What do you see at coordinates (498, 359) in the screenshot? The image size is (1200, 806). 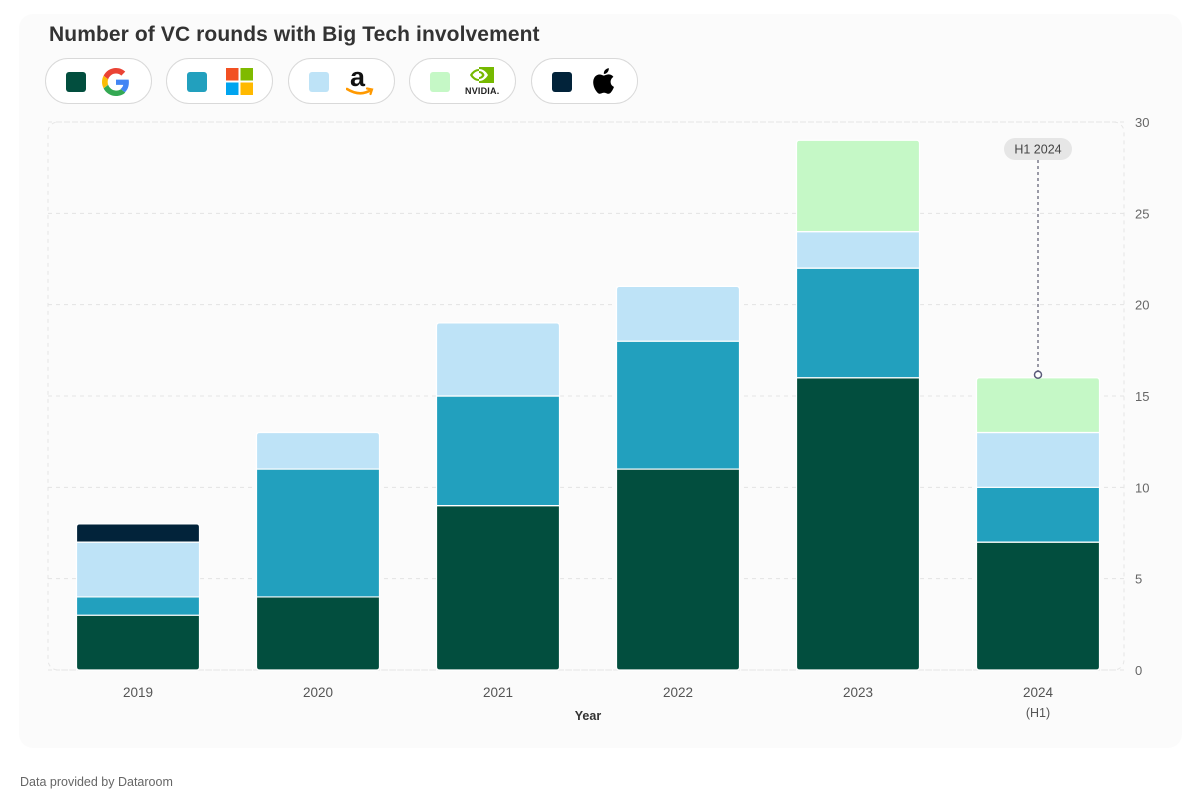 I see `bar-2021-amazon` at bounding box center [498, 359].